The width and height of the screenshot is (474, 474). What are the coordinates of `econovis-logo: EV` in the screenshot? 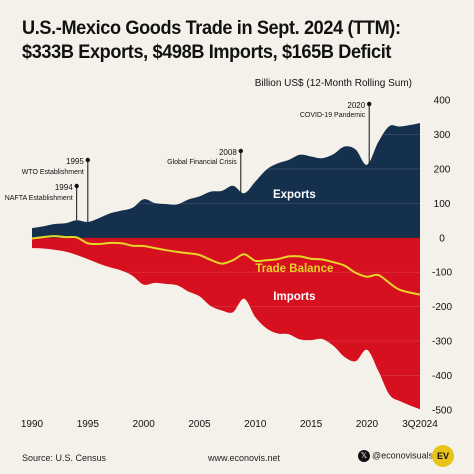 It's located at (443, 456).